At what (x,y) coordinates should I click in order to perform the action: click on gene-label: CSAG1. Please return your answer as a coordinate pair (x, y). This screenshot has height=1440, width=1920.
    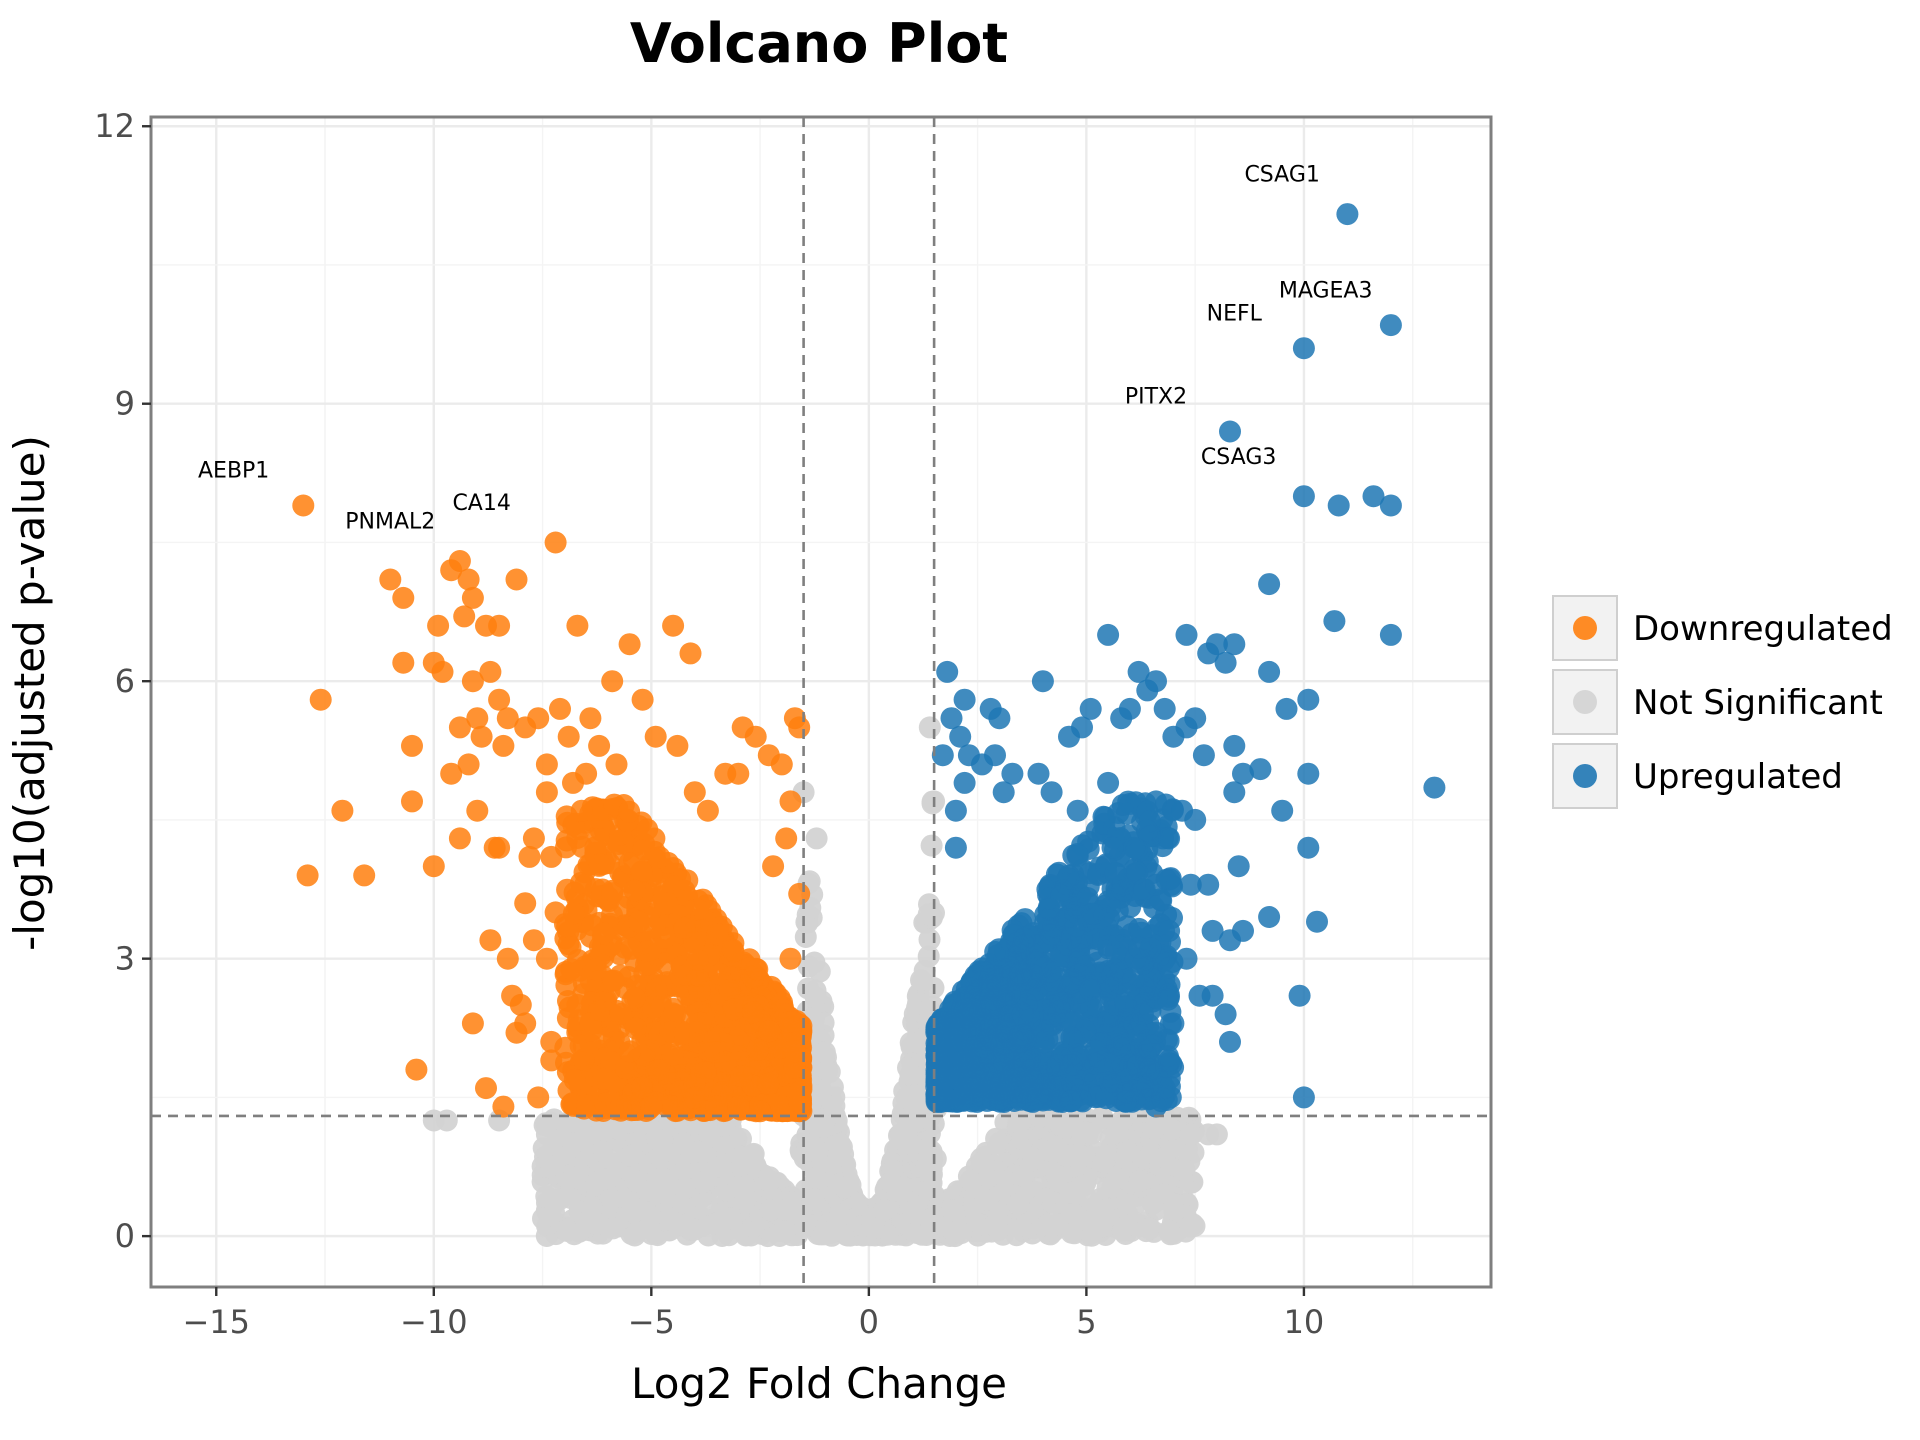
    Looking at the image, I should click on (1281, 175).